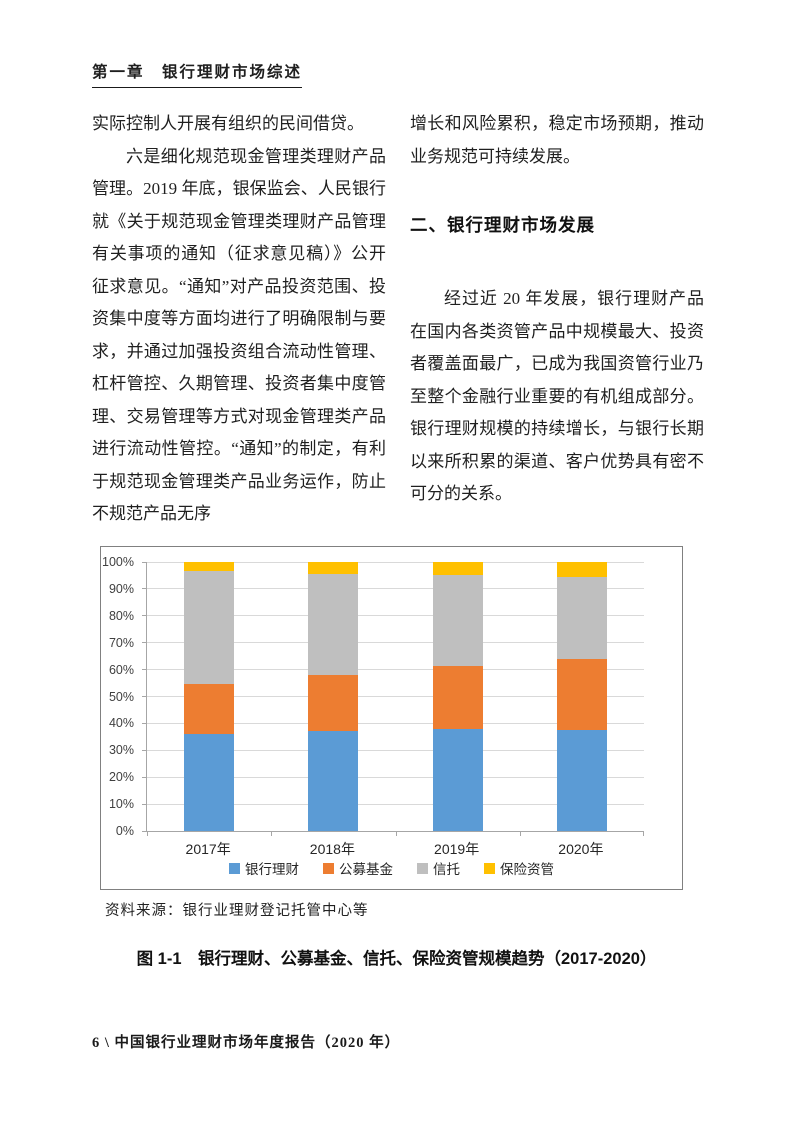 This screenshot has width=793, height=1122. Describe the element at coordinates (197, 74) in the screenshot. I see `running-head: 第一章 银行理财市场综述` at that location.